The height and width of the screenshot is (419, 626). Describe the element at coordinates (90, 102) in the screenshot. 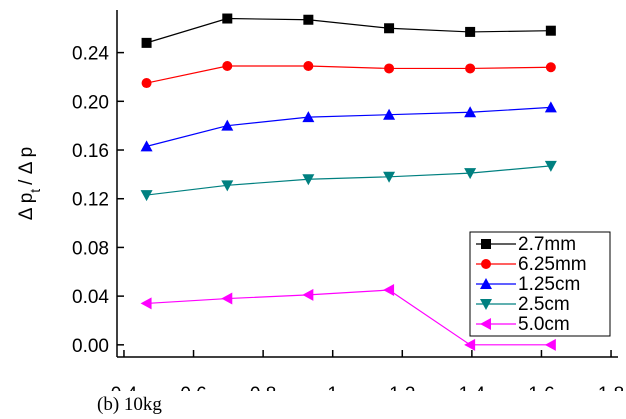

I see `y-tick-label: 0.20` at that location.